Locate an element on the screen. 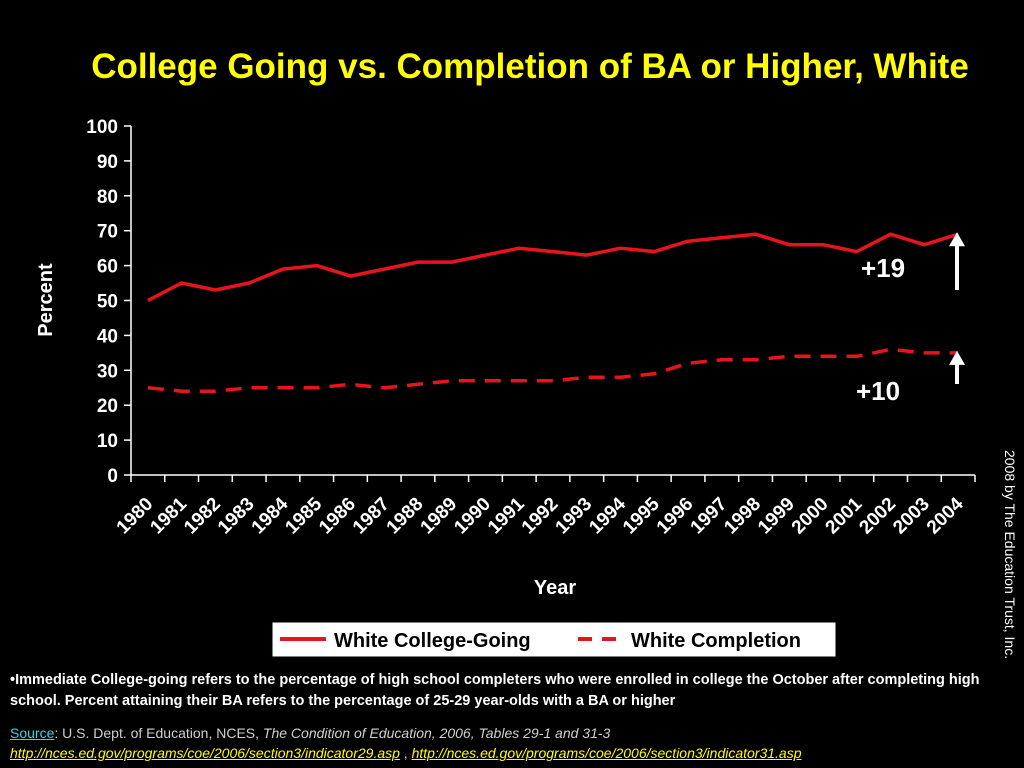 This screenshot has width=1024, height=768. legend-box is located at coordinates (554, 639).